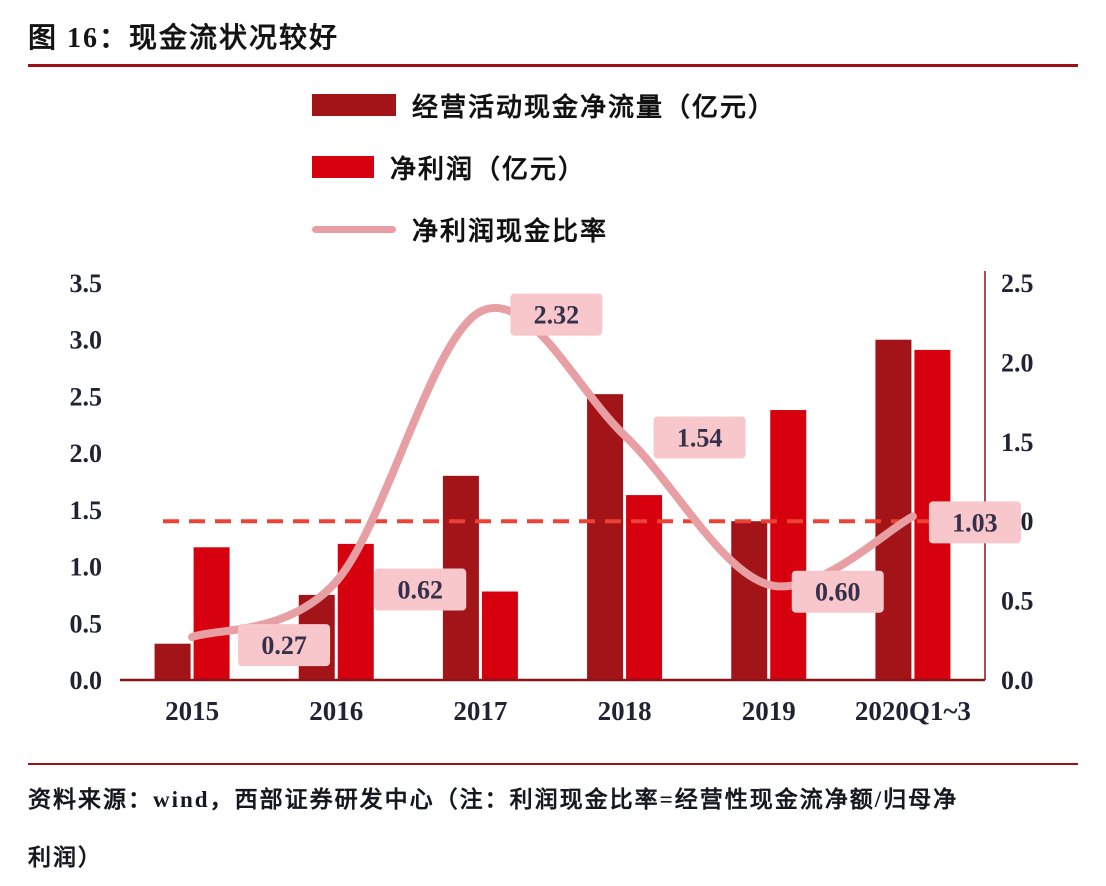 The width and height of the screenshot is (1106, 886). Describe the element at coordinates (553, 764) in the screenshot. I see `footer-divider` at that location.